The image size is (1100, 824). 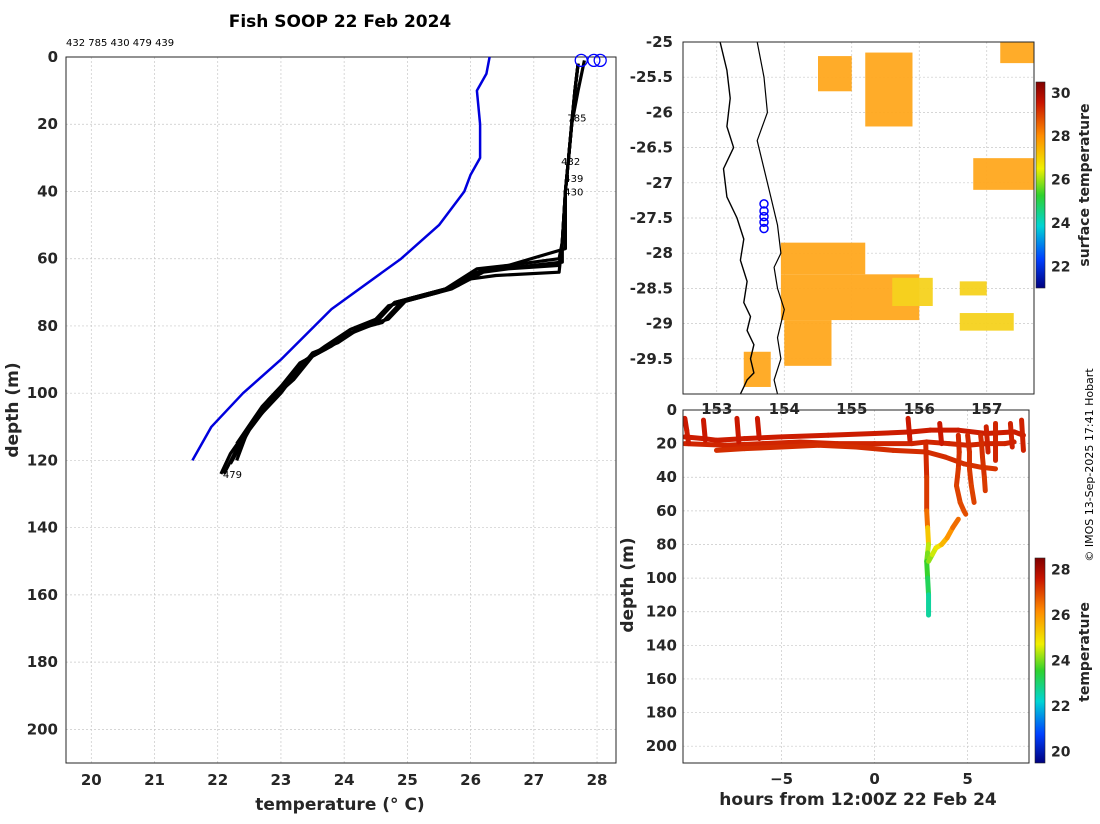 I want to click on profile-drop-label: 439, so click(x=573, y=179).